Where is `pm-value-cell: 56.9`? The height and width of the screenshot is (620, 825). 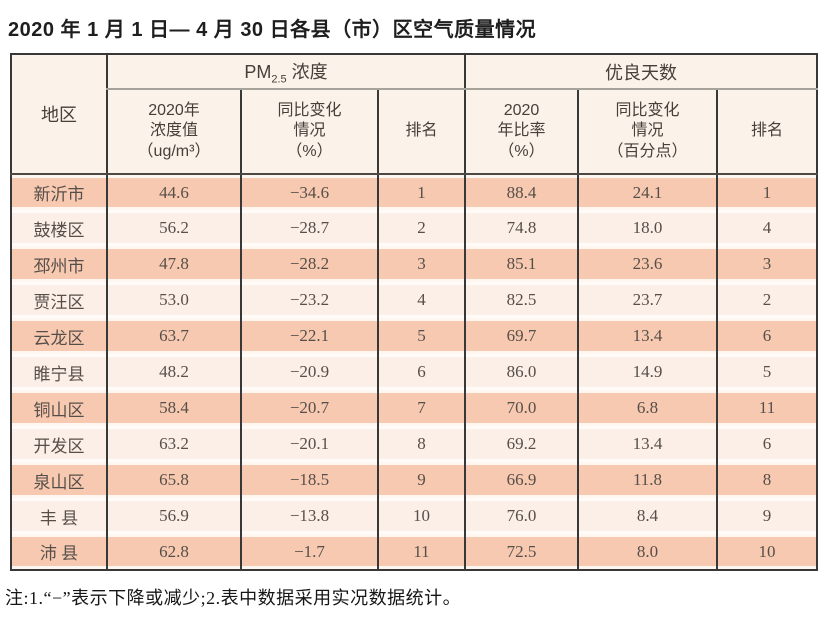
pm-value-cell: 56.9 is located at coordinates (173, 516).